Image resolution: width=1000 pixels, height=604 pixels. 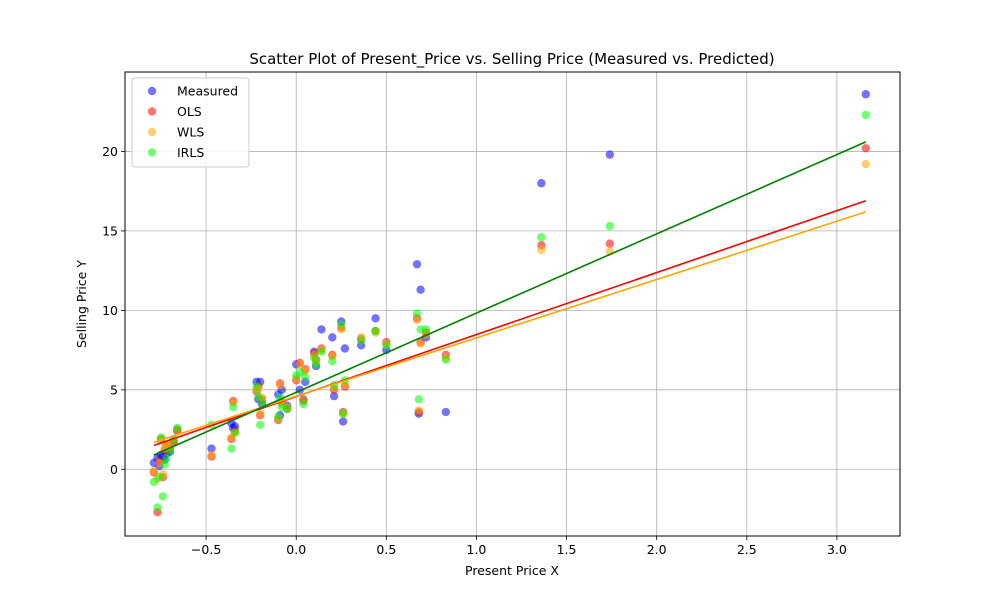 I want to click on x-axis-label: Present Price X, so click(x=512, y=570).